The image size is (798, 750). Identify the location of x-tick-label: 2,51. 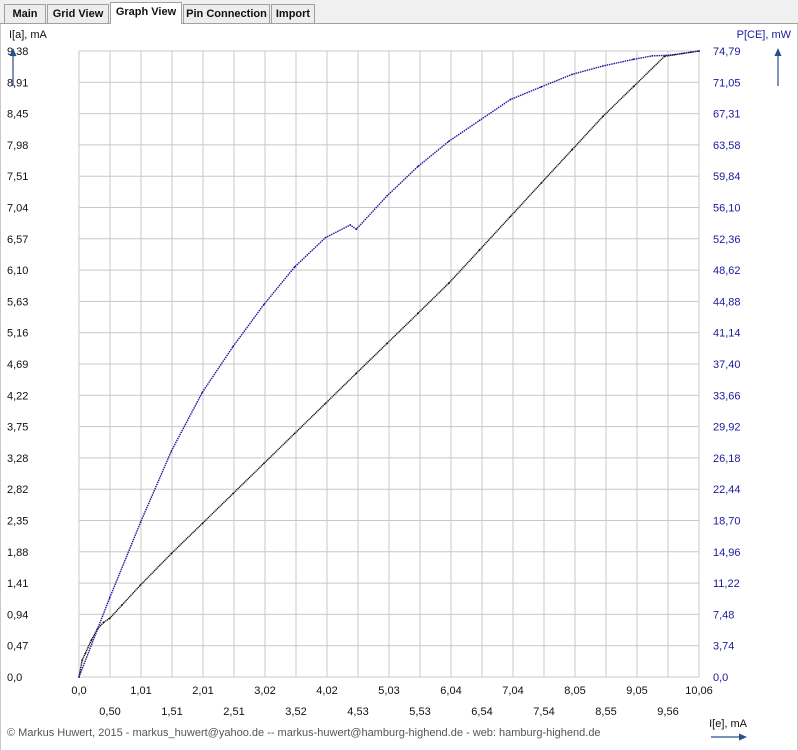
(233, 712).